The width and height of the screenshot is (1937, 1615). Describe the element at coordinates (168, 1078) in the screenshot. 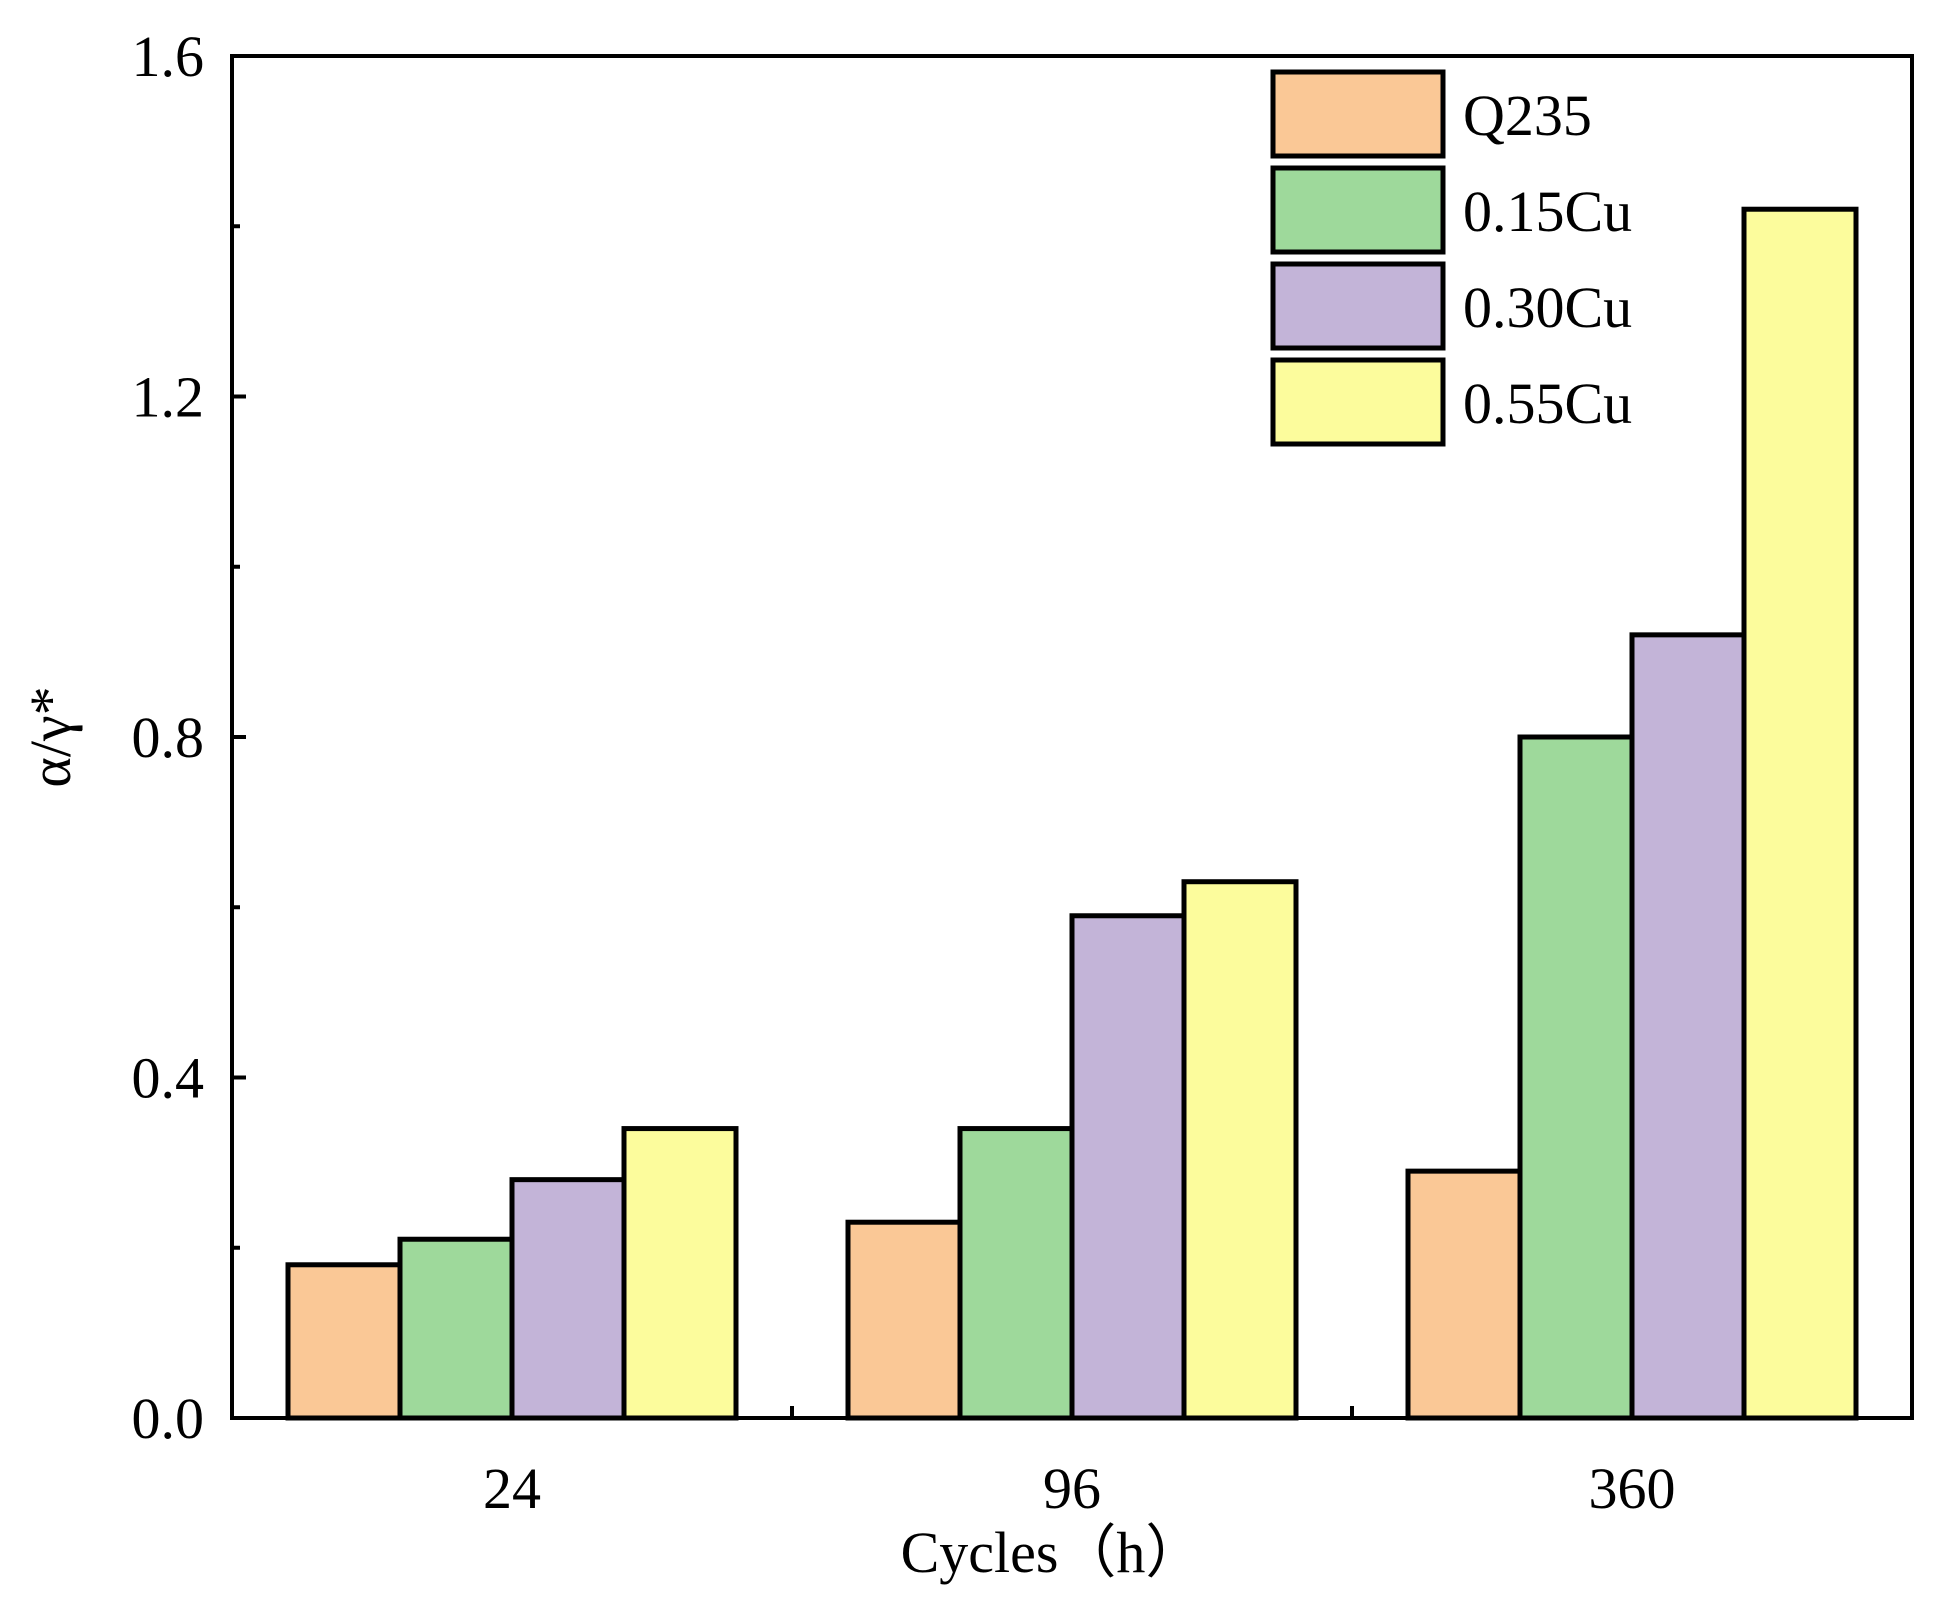

I see `y-tick-label: 0.4` at that location.